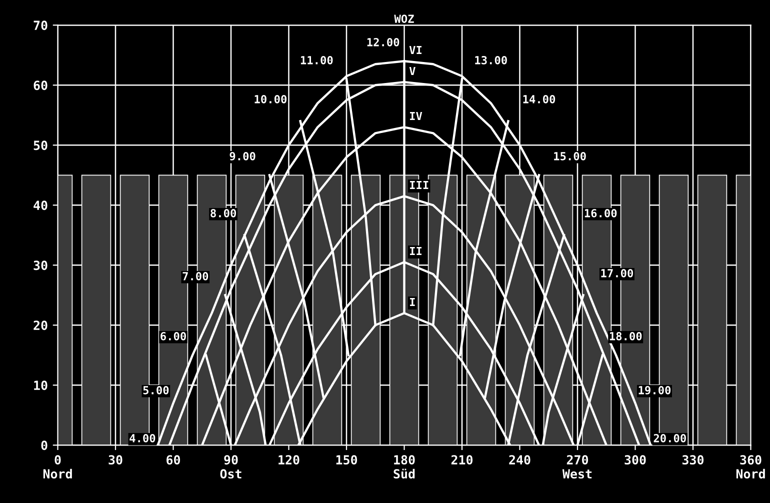 The width and height of the screenshot is (770, 503). What do you see at coordinates (231, 467) in the screenshot?
I see `x-tick-label: 90 Ost` at bounding box center [231, 467].